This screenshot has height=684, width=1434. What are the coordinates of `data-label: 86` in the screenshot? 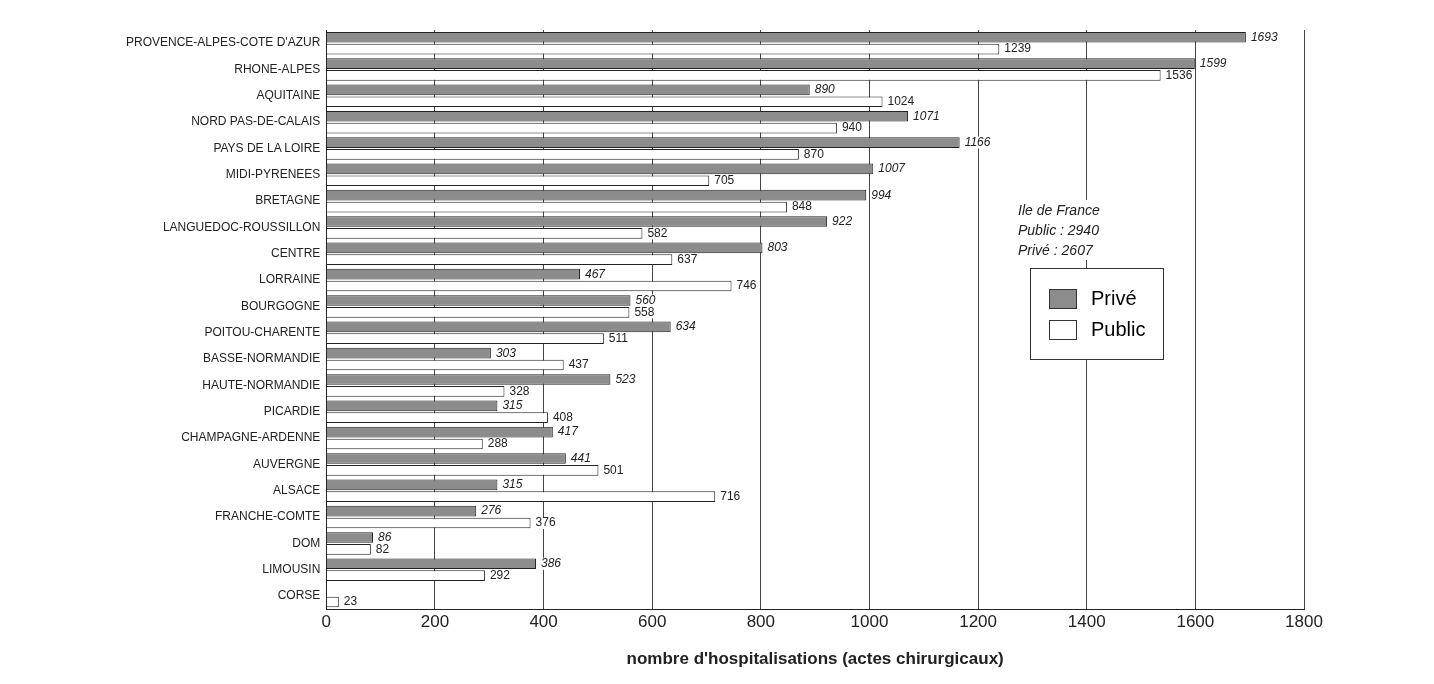 It's located at (385, 536).